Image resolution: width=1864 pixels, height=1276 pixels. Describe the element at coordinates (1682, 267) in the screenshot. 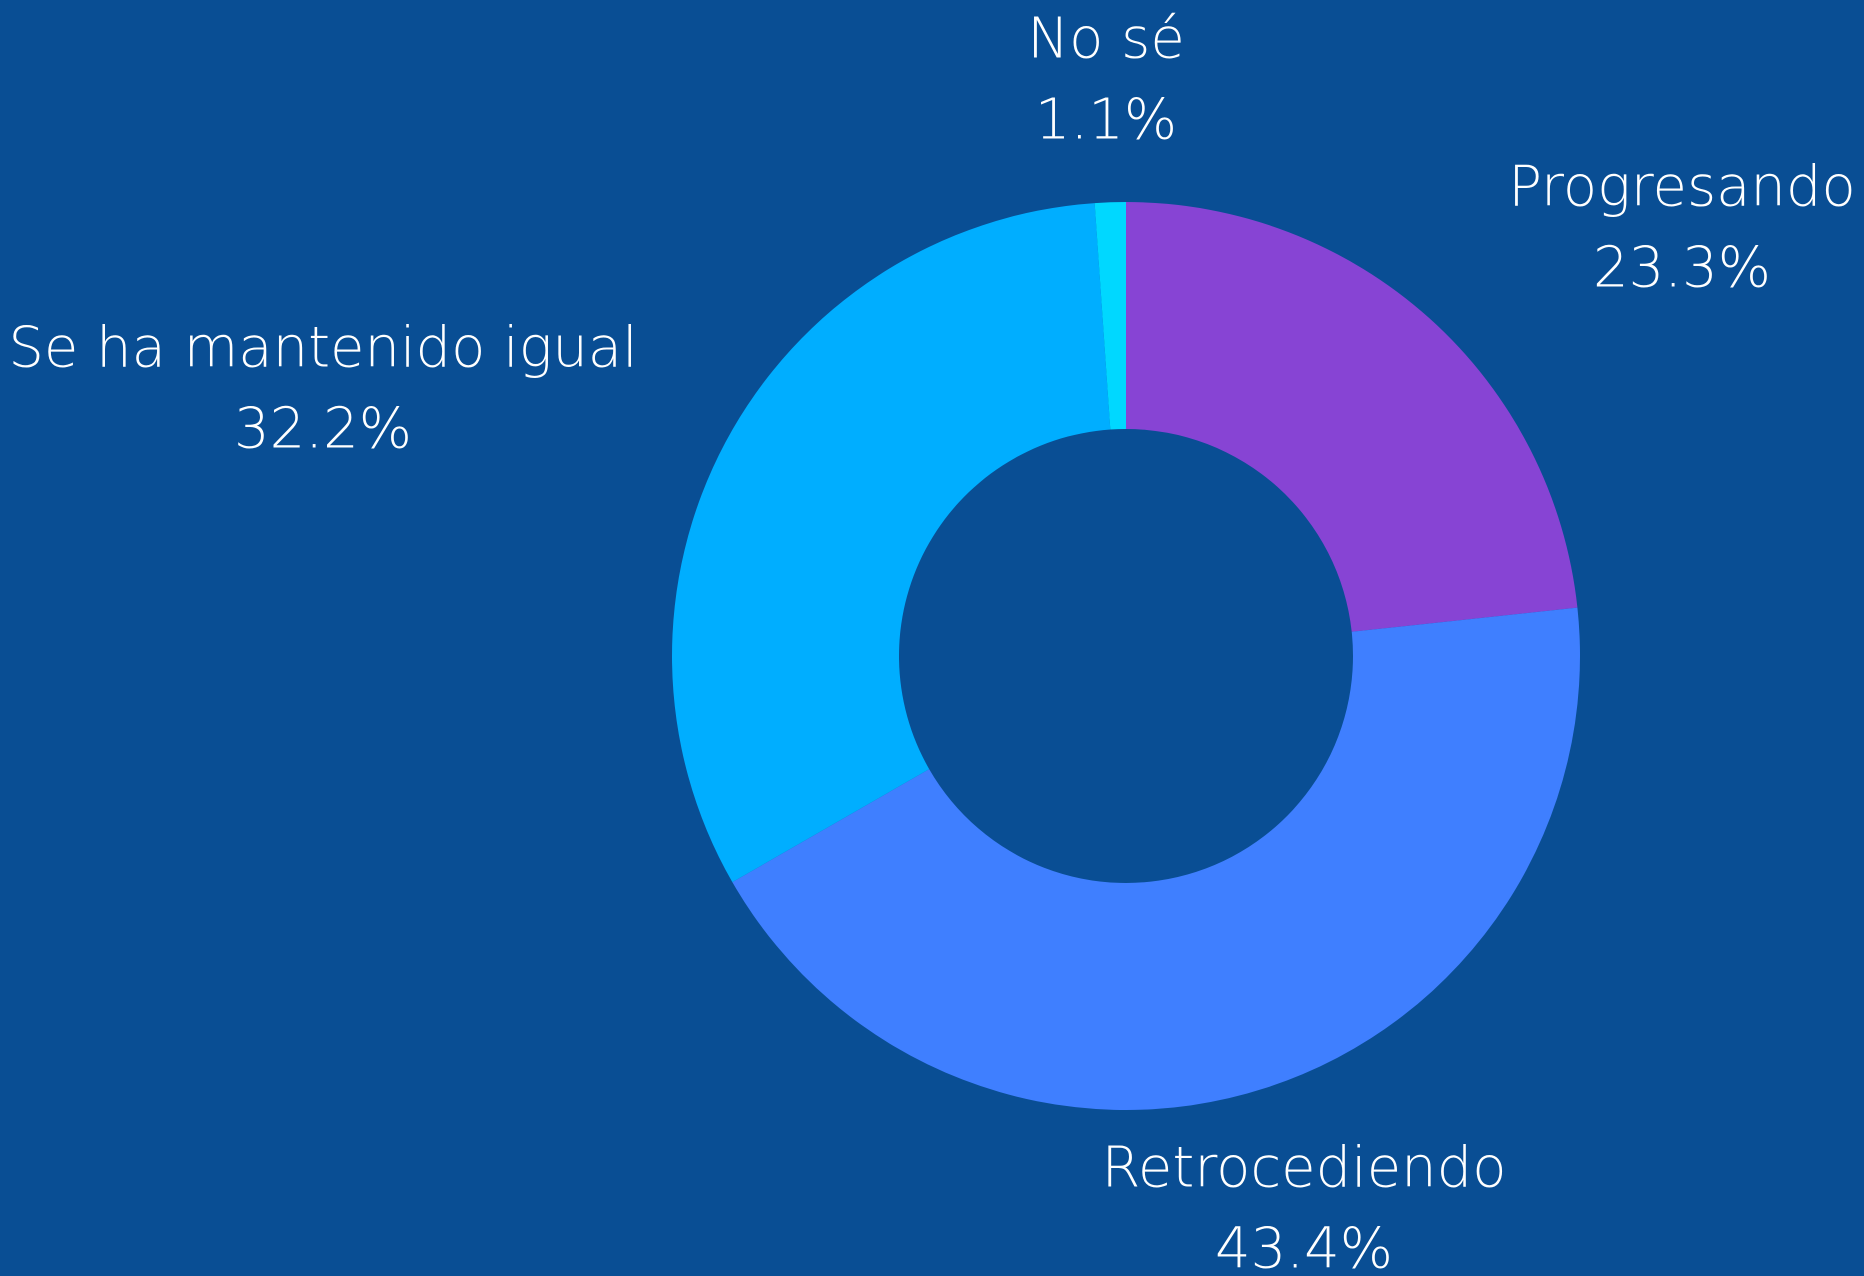

I see `segment-value-label: 23.3%` at that location.